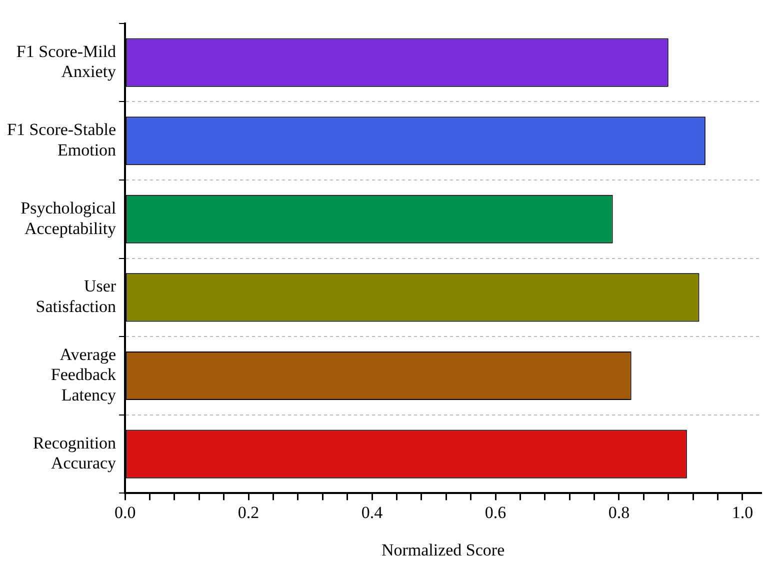 The width and height of the screenshot is (763, 569). I want to click on x-tick-label: 0.0, so click(125, 512).